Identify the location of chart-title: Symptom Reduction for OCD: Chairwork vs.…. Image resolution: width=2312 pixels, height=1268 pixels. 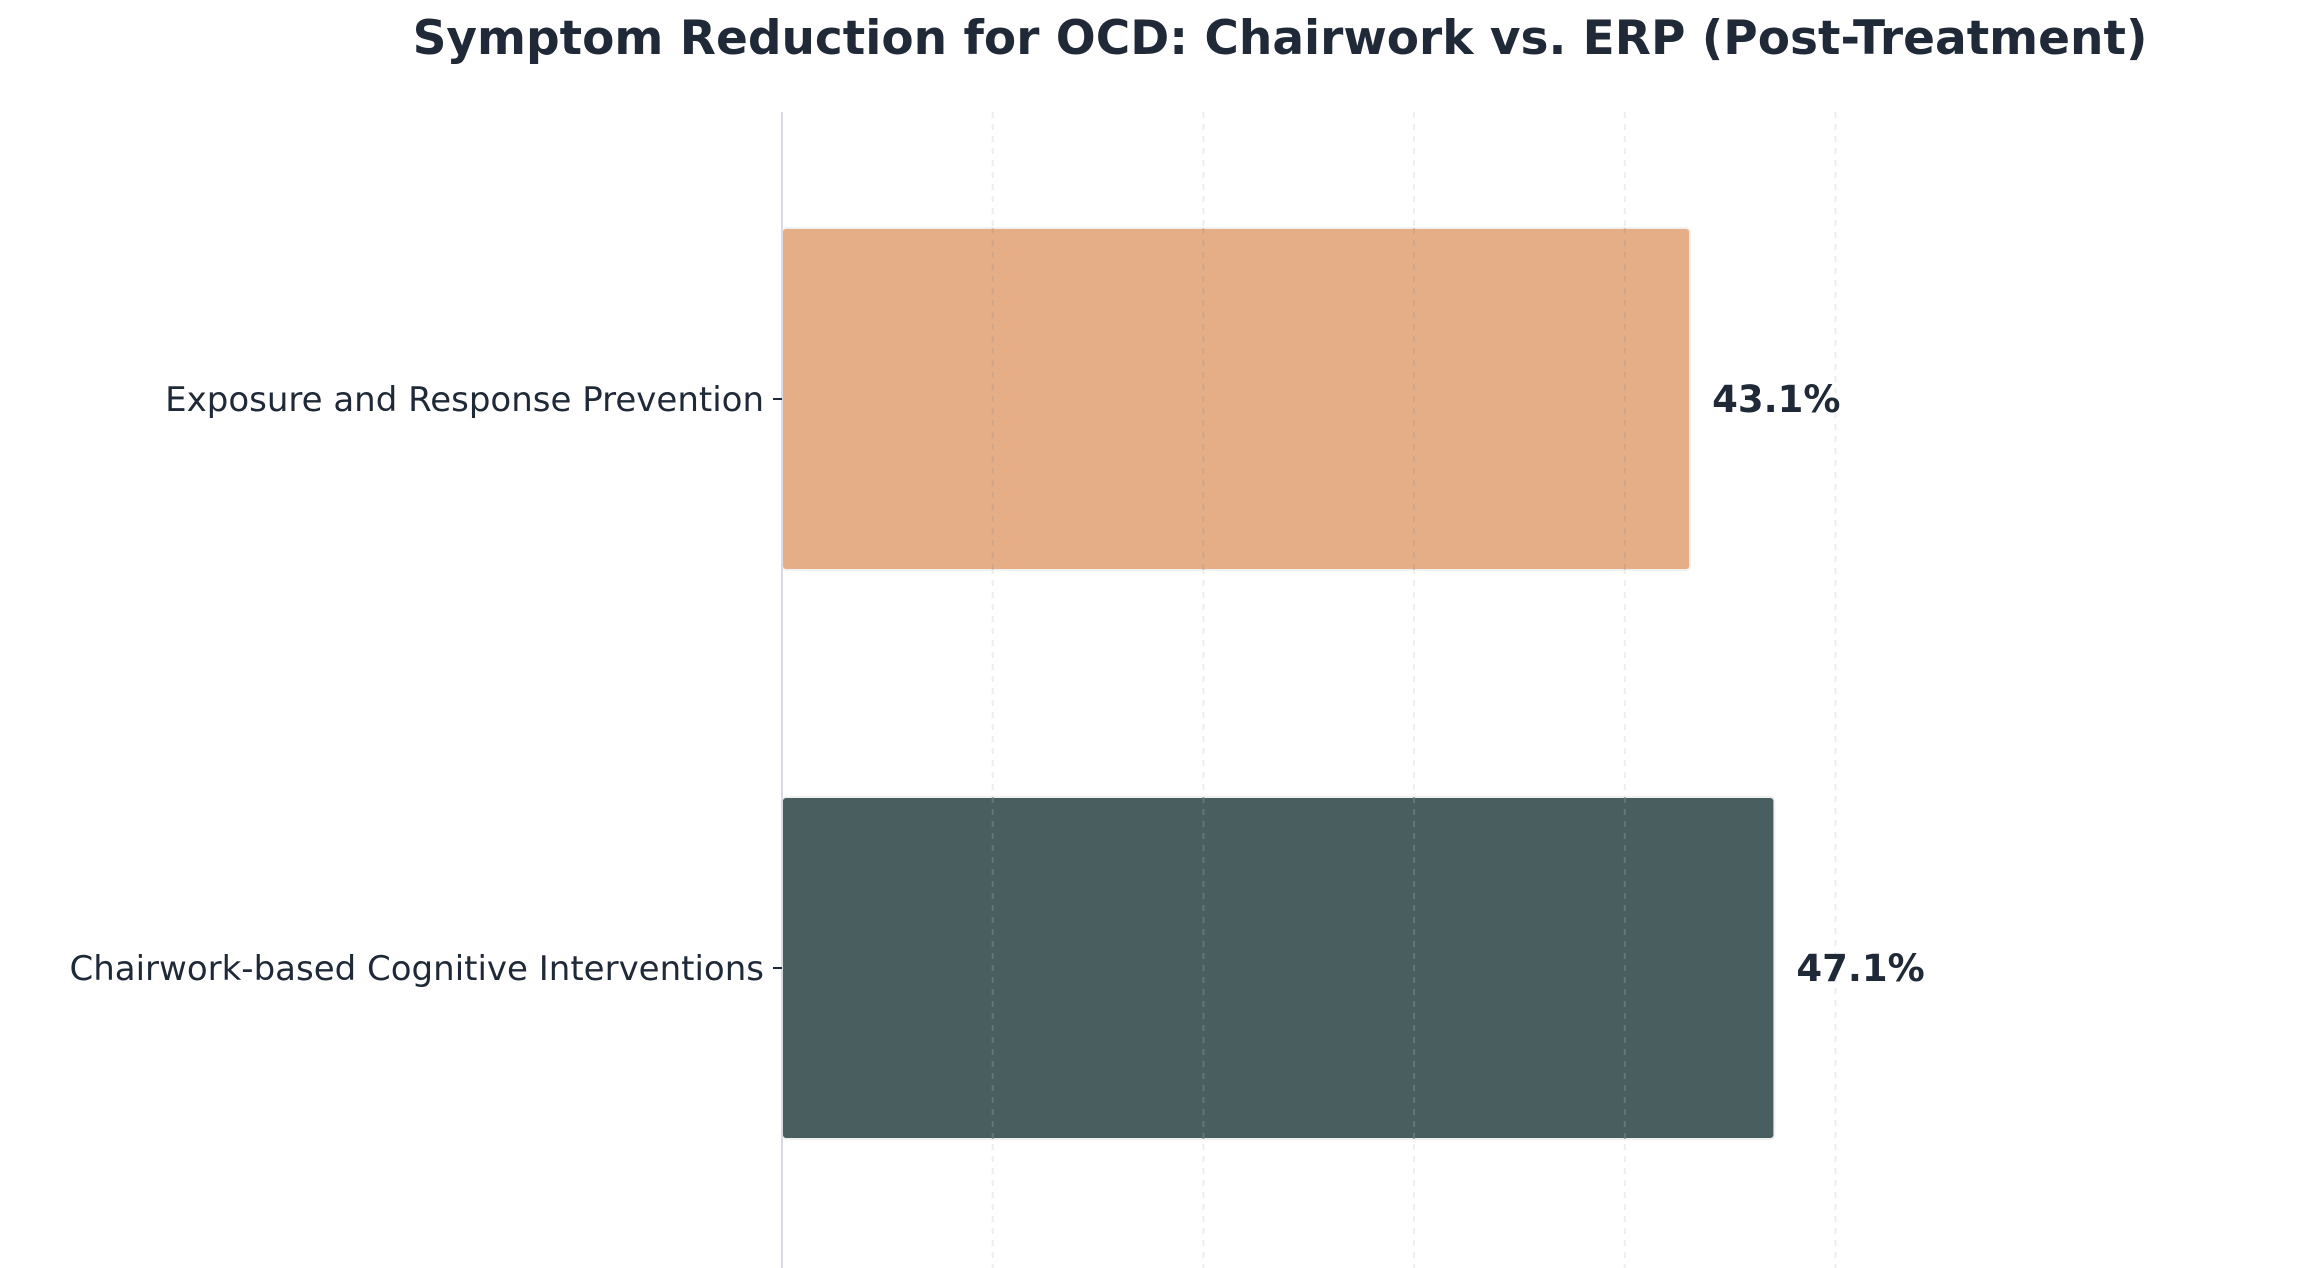
(1280, 38).